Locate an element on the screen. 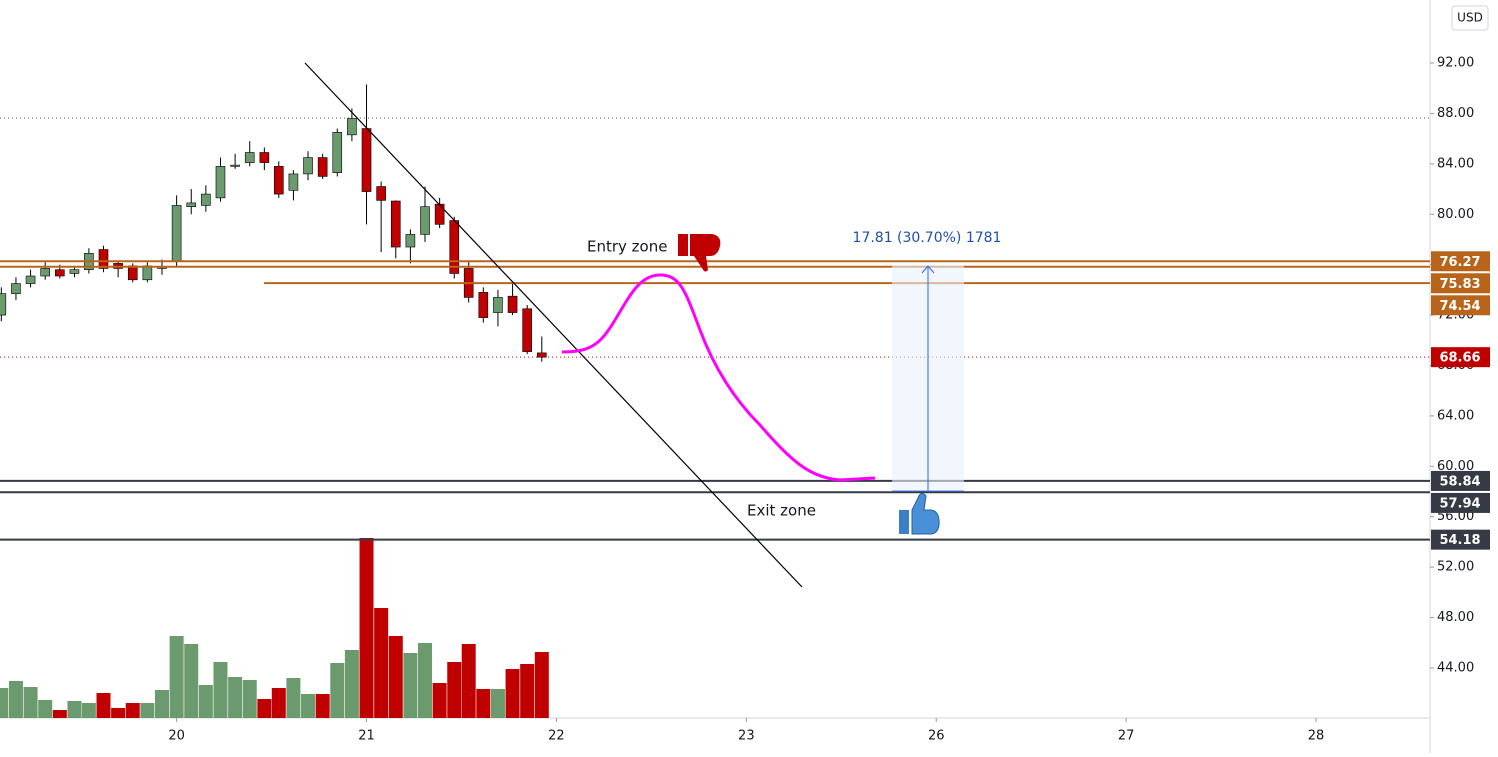 This screenshot has width=1498, height=757. entry-zone-label: Entry zone is located at coordinates (627, 247).